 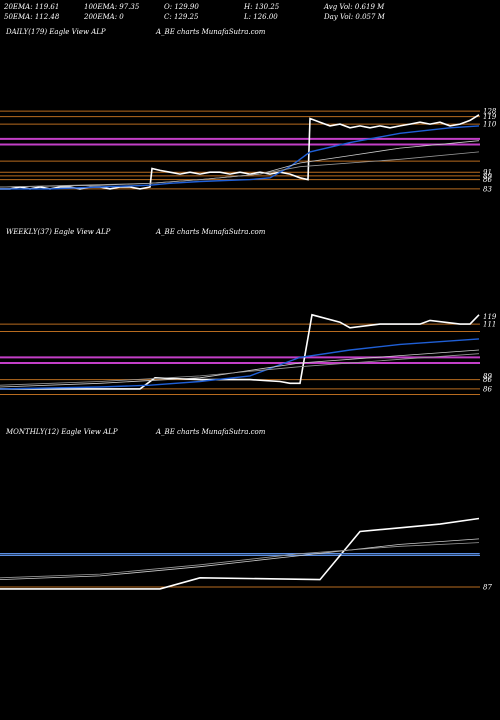 What do you see at coordinates (104, 17) in the screenshot?
I see `stat-200ema: 200EMA: 0` at bounding box center [104, 17].